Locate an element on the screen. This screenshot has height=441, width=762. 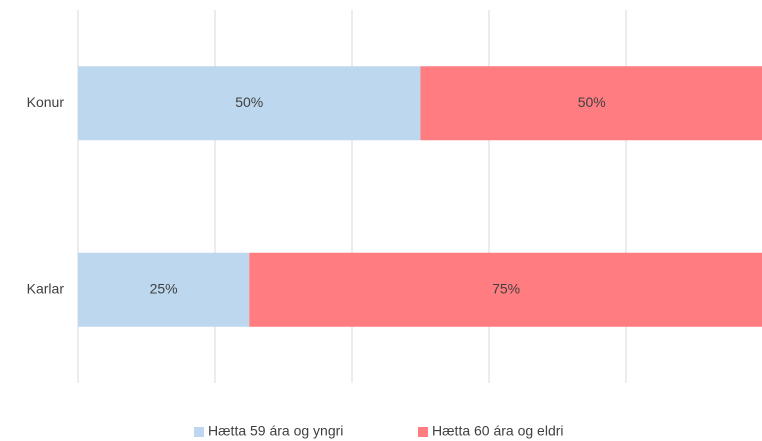
y-tick-label: Konur is located at coordinates (46, 102).